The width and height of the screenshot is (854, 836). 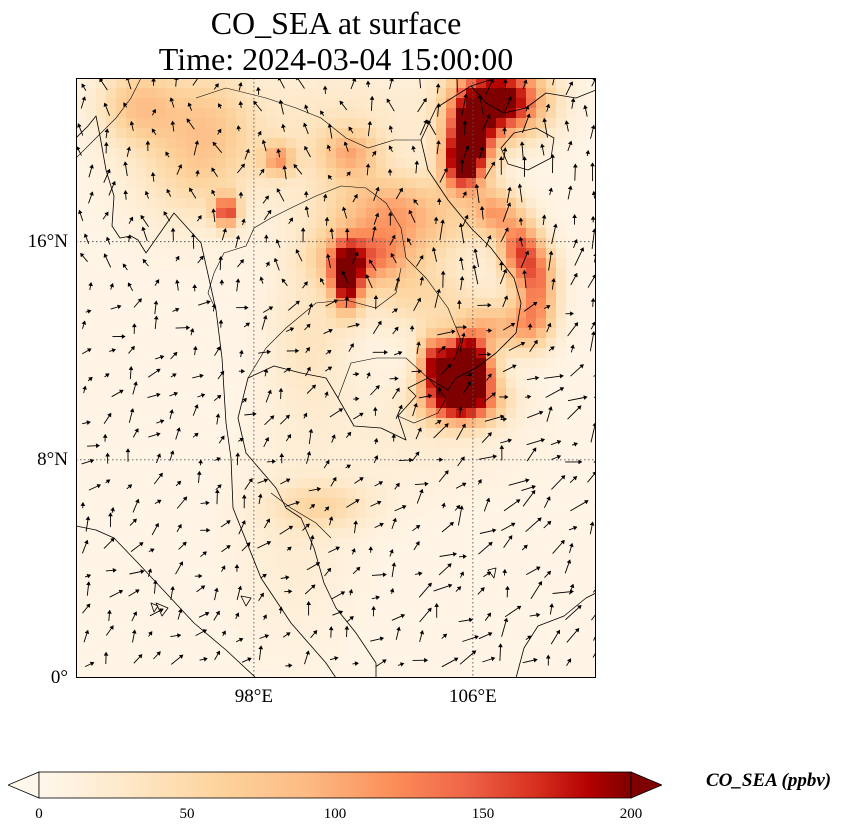 I want to click on border-myanmar-thailand, so click(x=274, y=248).